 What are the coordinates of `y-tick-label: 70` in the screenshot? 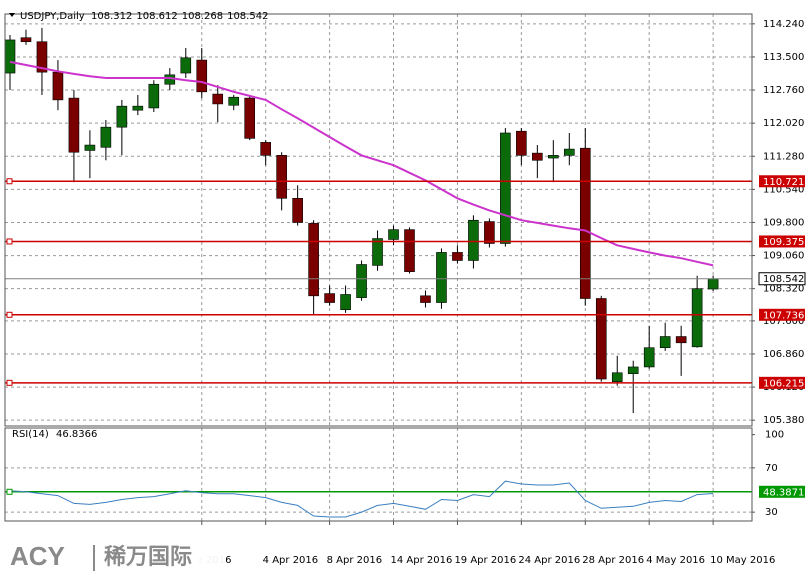 It's located at (771, 468).